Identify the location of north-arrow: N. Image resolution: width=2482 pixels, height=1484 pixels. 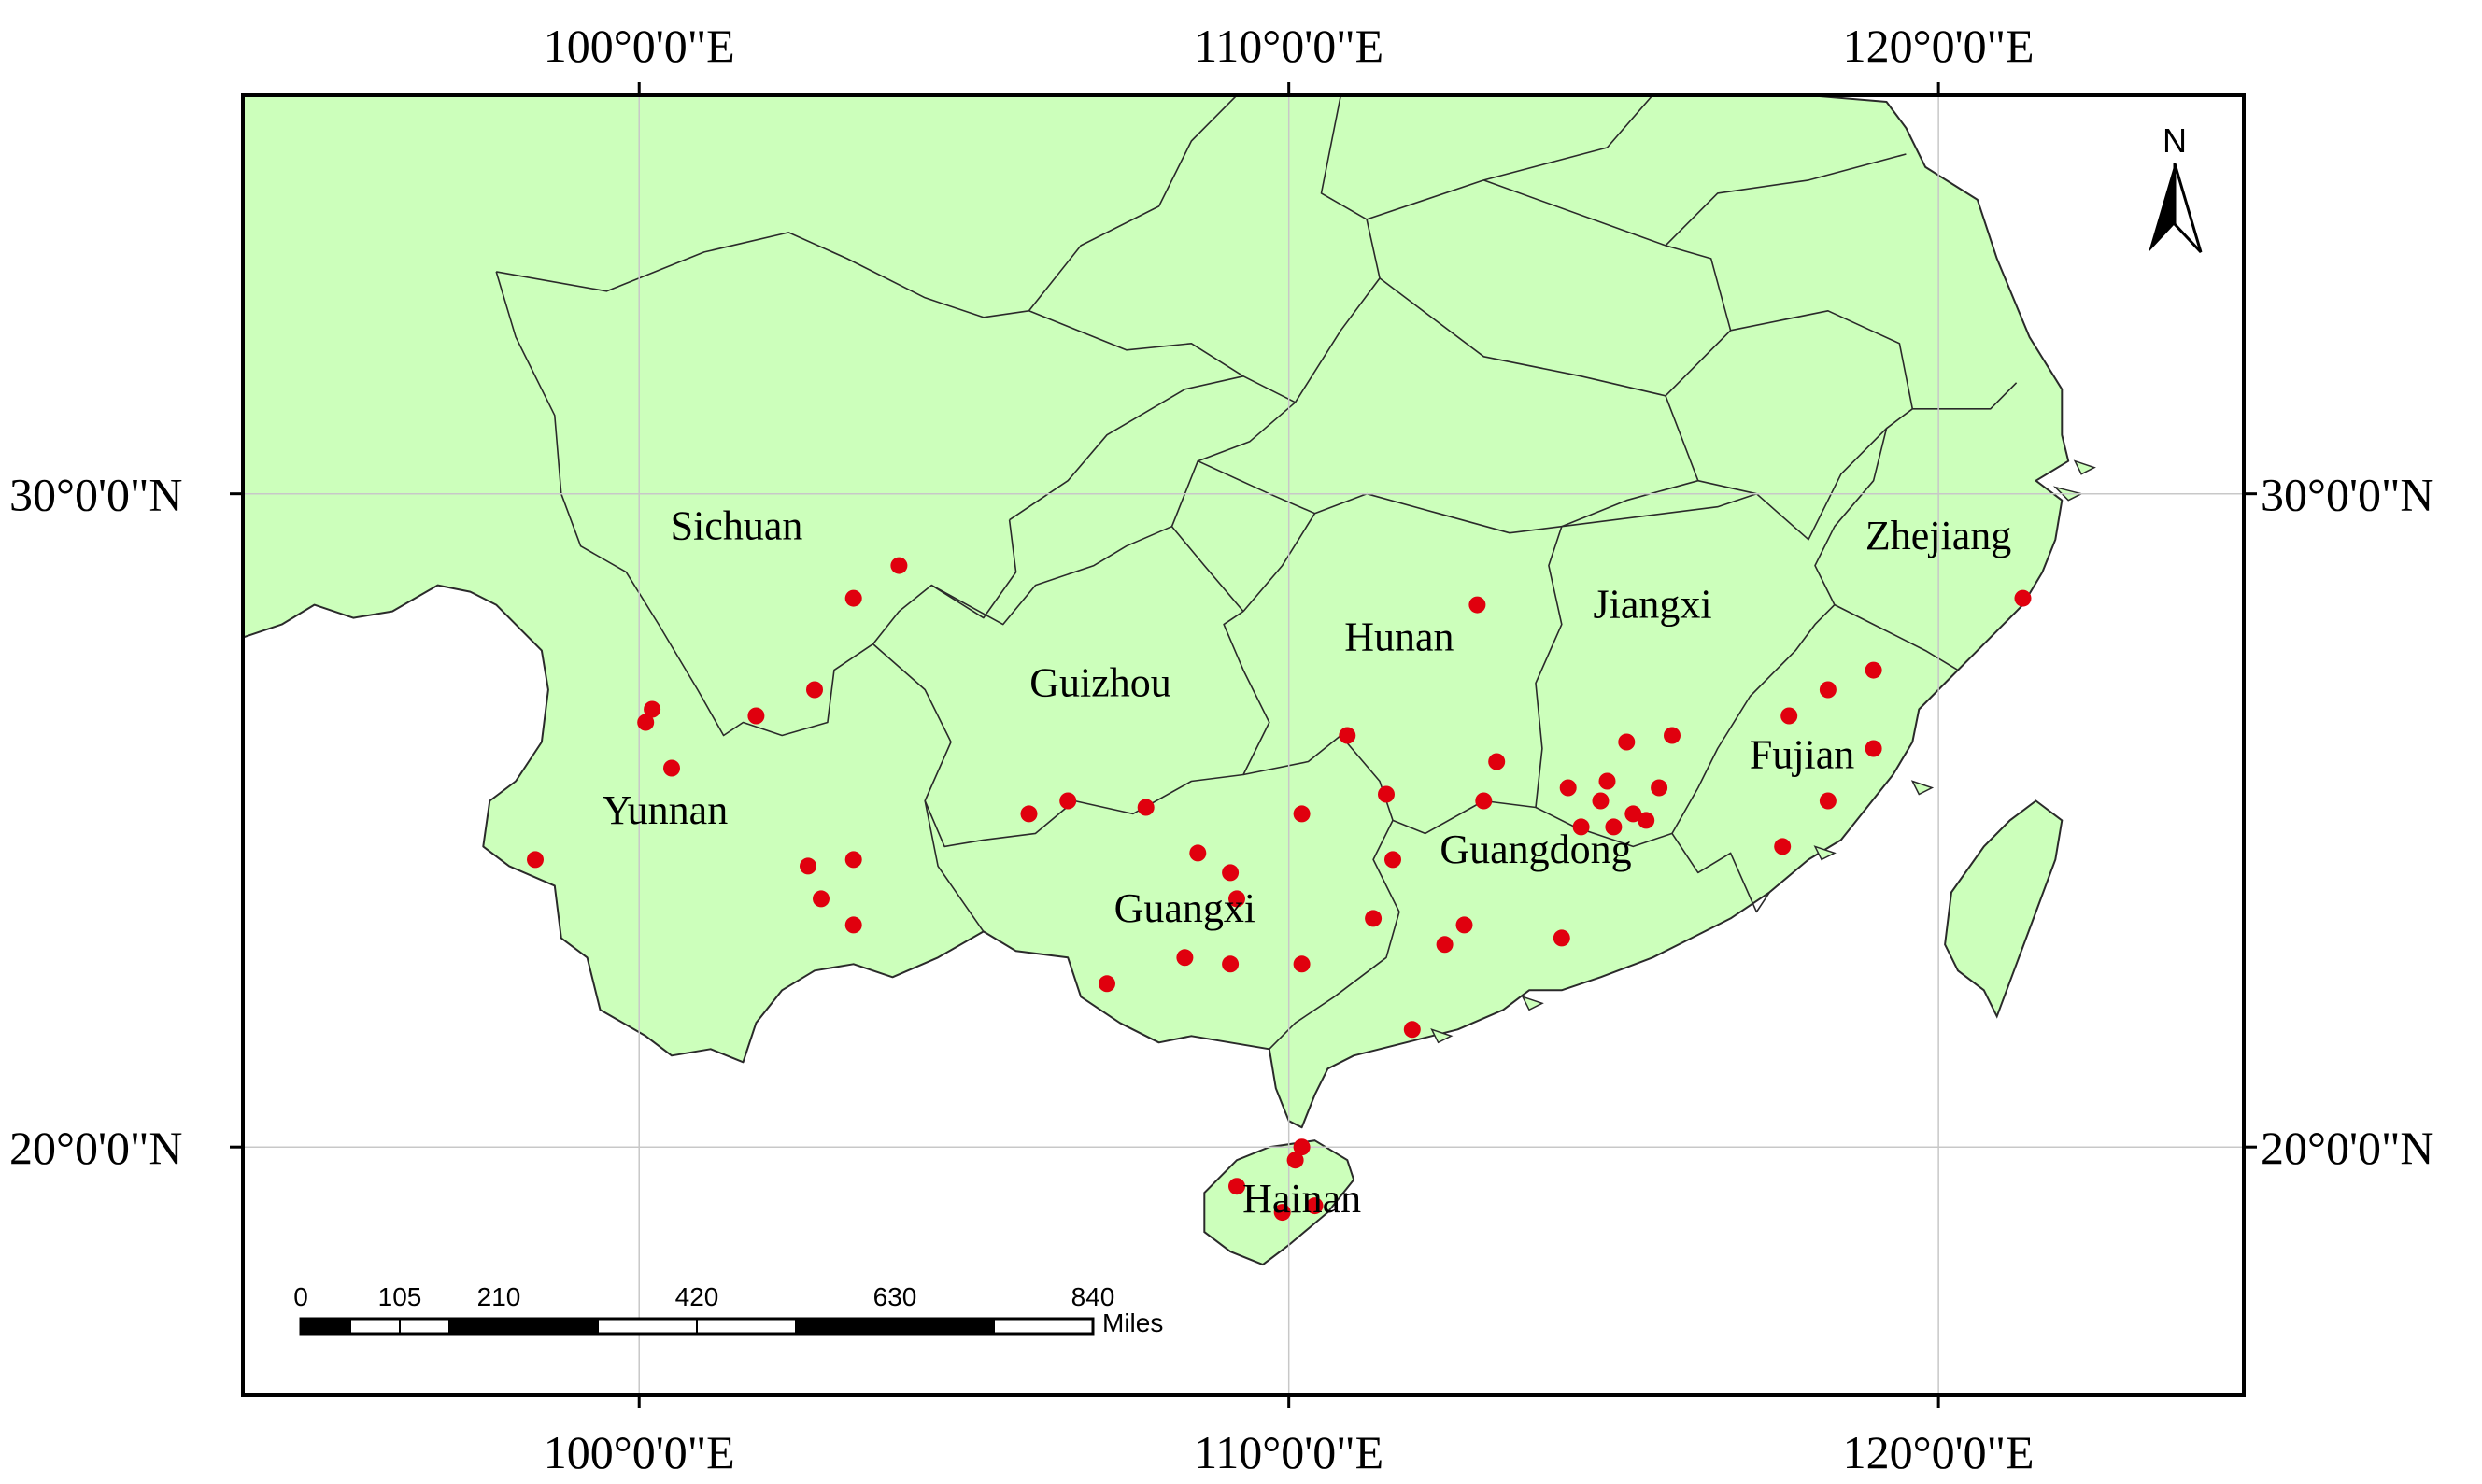
(2176, 187).